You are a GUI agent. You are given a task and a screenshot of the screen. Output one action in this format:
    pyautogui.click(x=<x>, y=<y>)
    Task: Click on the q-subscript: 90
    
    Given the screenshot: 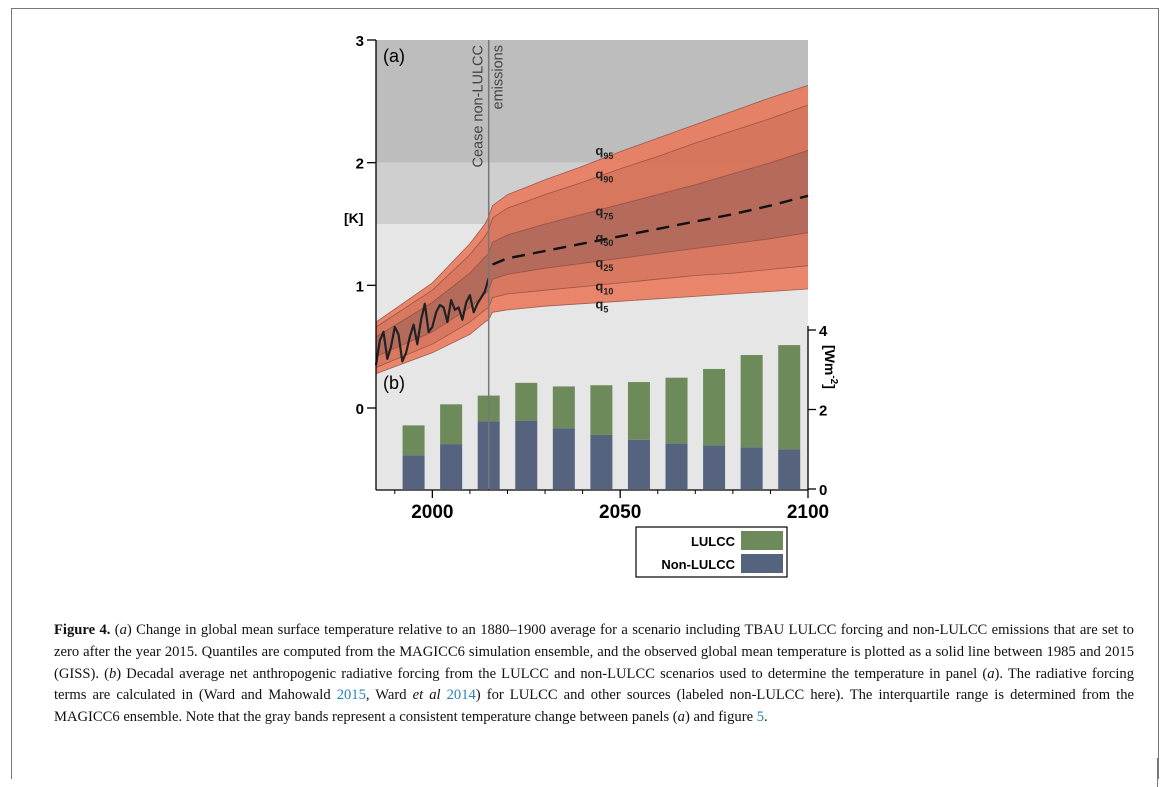 What is the action you would take?
    pyautogui.click(x=608, y=180)
    